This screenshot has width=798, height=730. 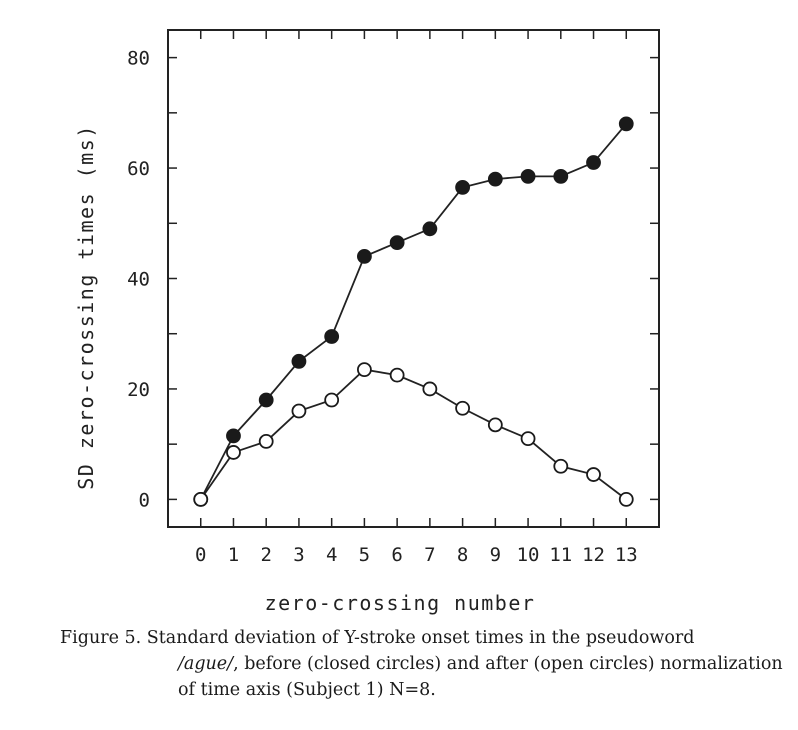 I want to click on y-tick-label: 0, so click(x=144, y=500).